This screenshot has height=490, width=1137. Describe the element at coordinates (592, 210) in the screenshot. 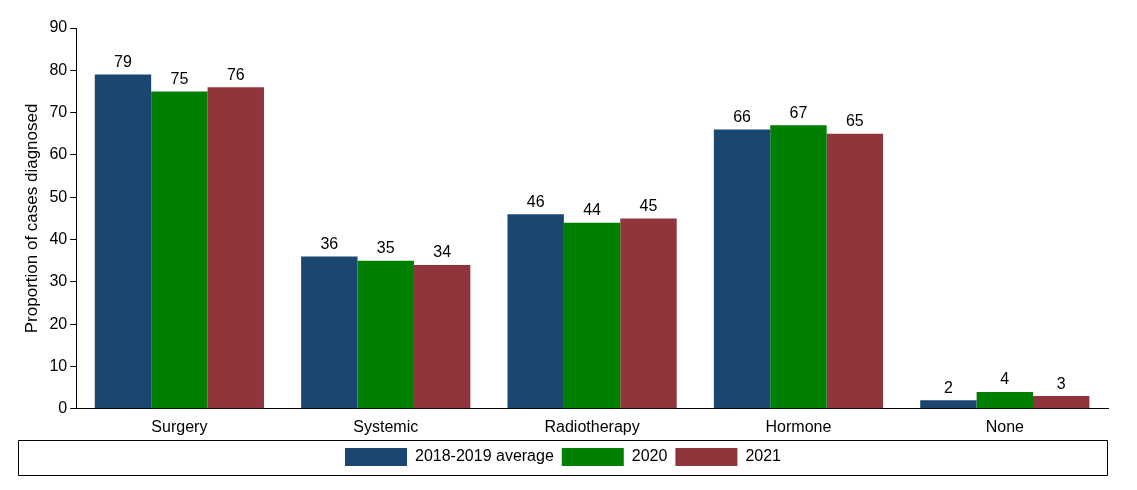

I see `data-label: 44` at that location.